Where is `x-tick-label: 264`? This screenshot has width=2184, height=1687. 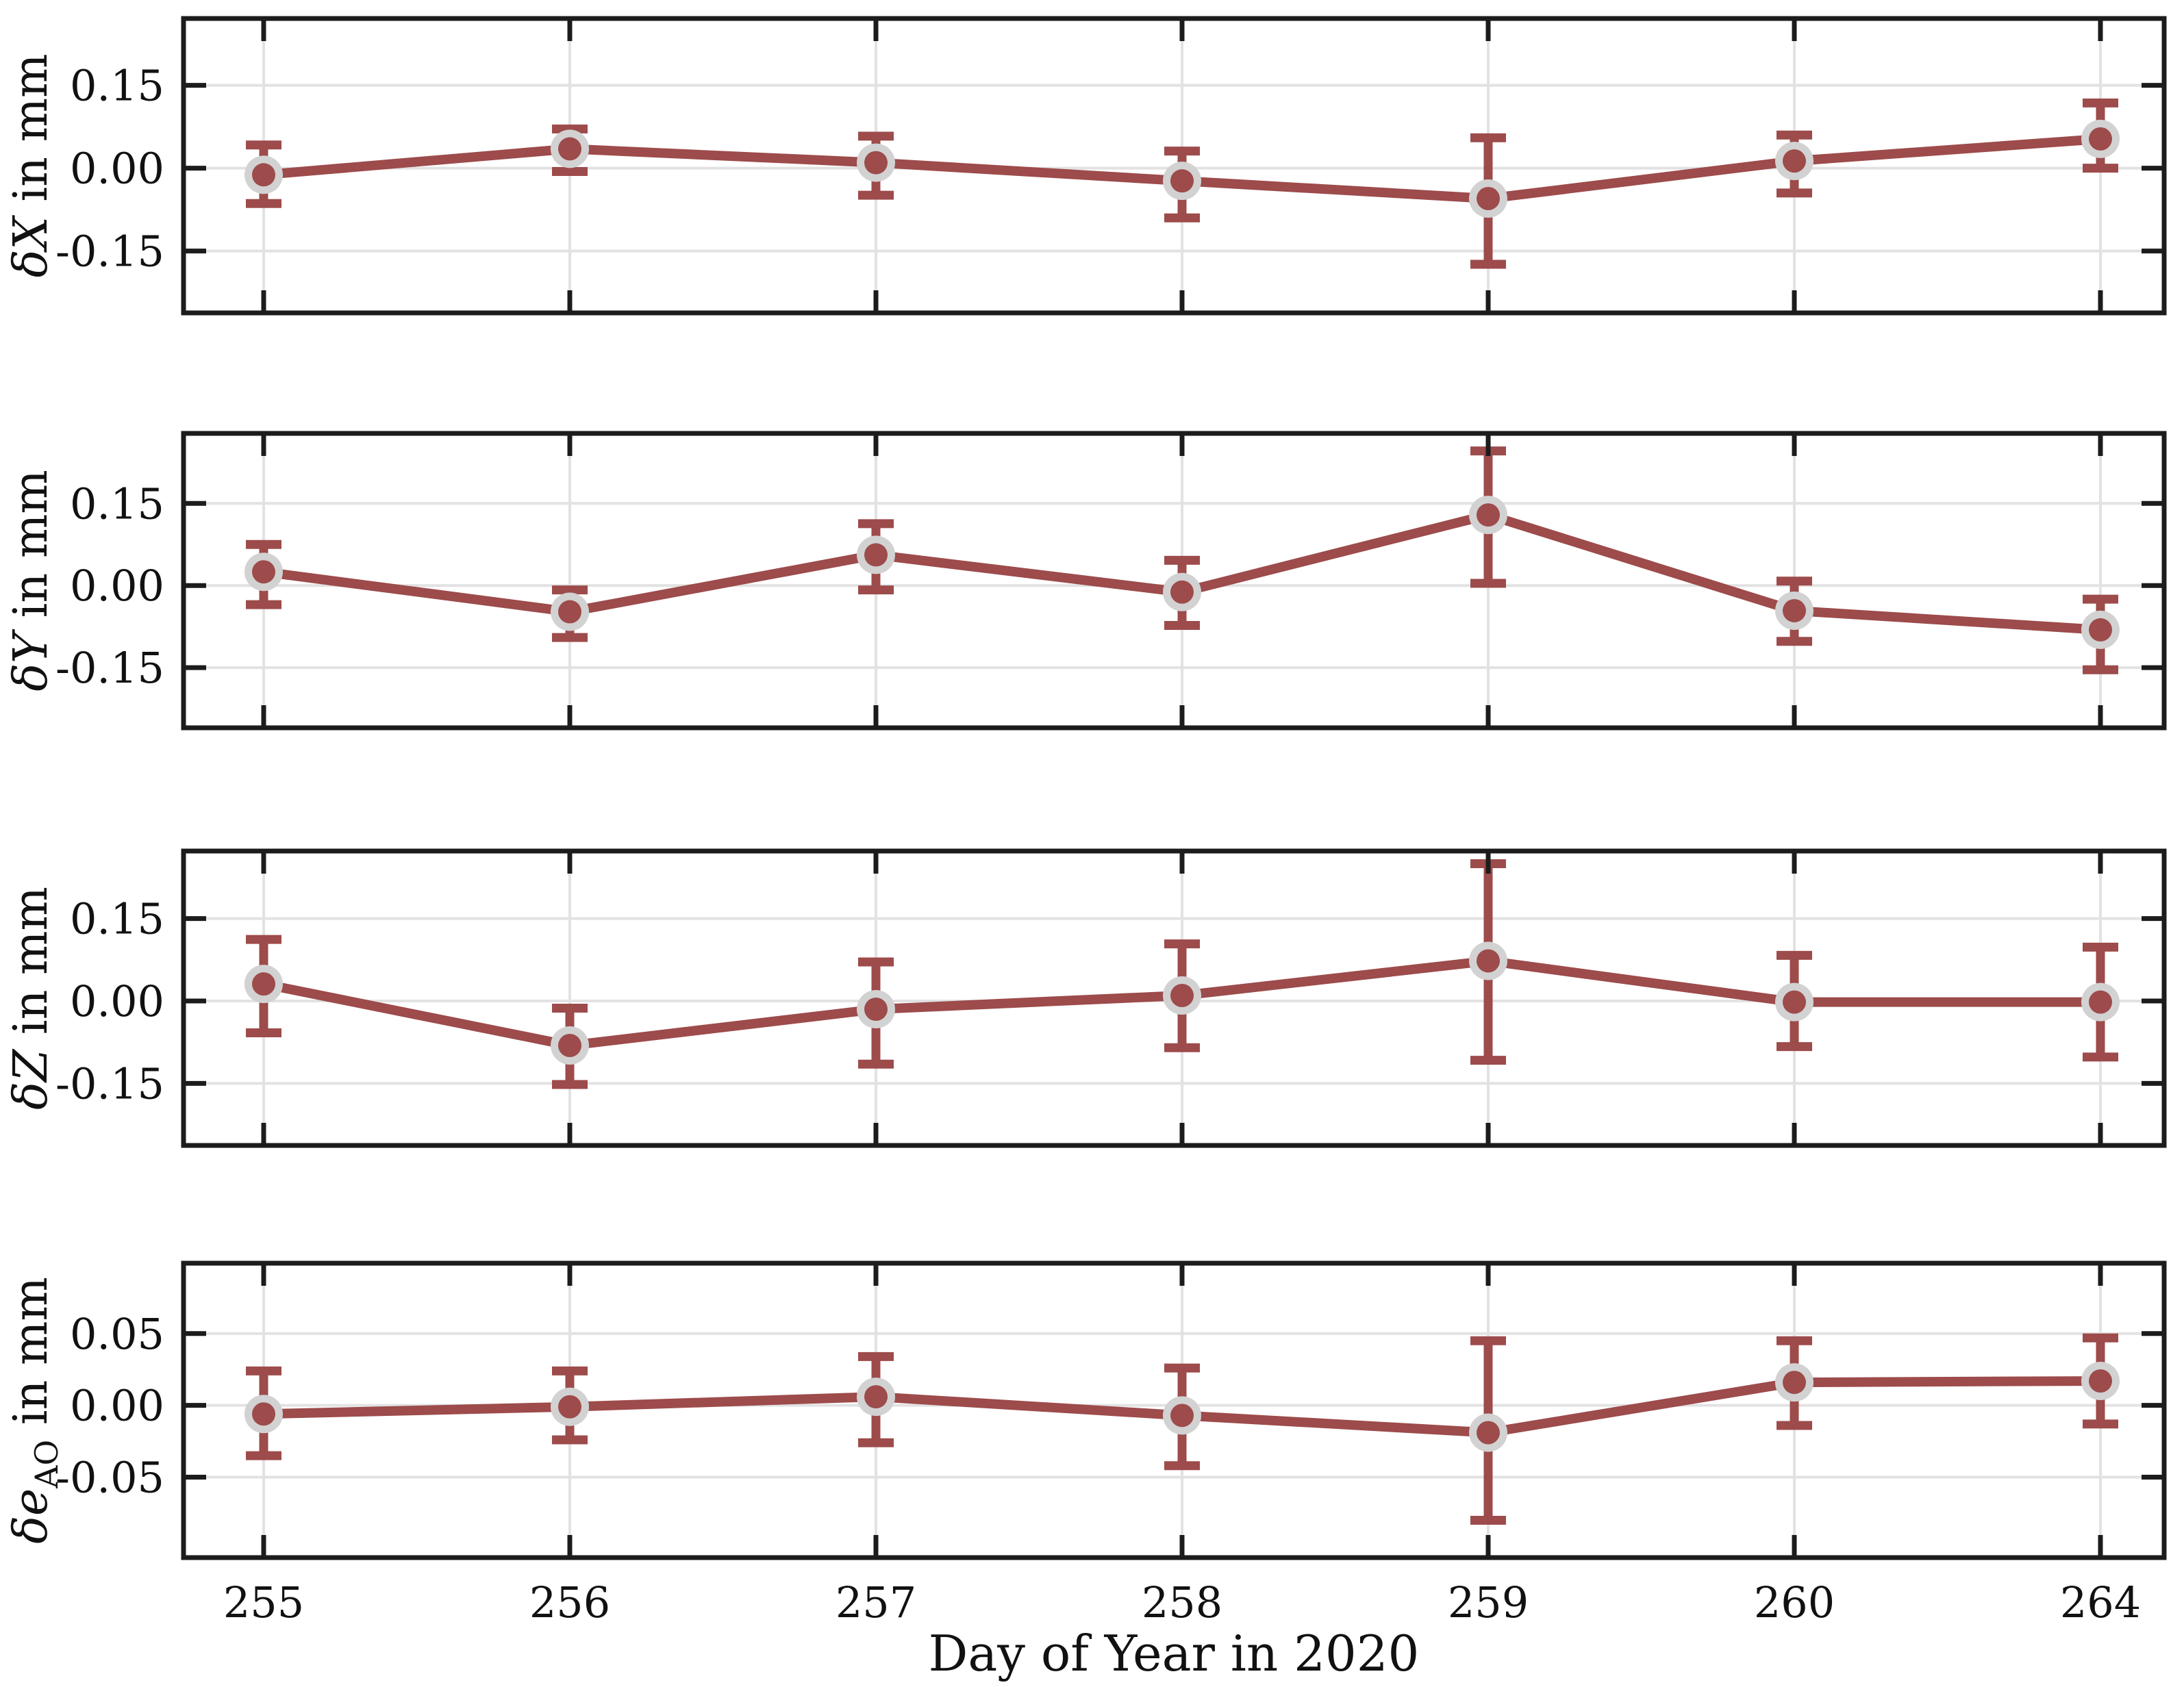
x-tick-label: 264 is located at coordinates (2100, 1602).